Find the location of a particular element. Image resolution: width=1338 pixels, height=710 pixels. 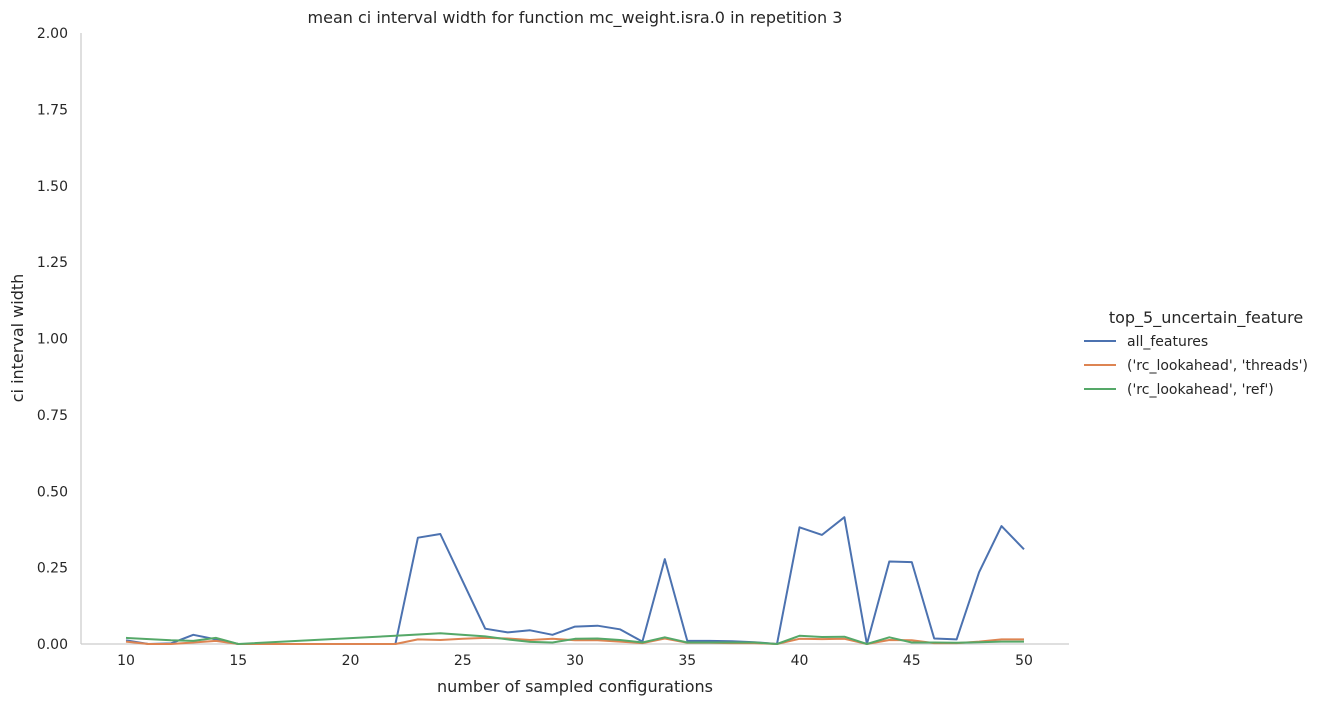

y-tick-label: 0.75 is located at coordinates (52, 416).